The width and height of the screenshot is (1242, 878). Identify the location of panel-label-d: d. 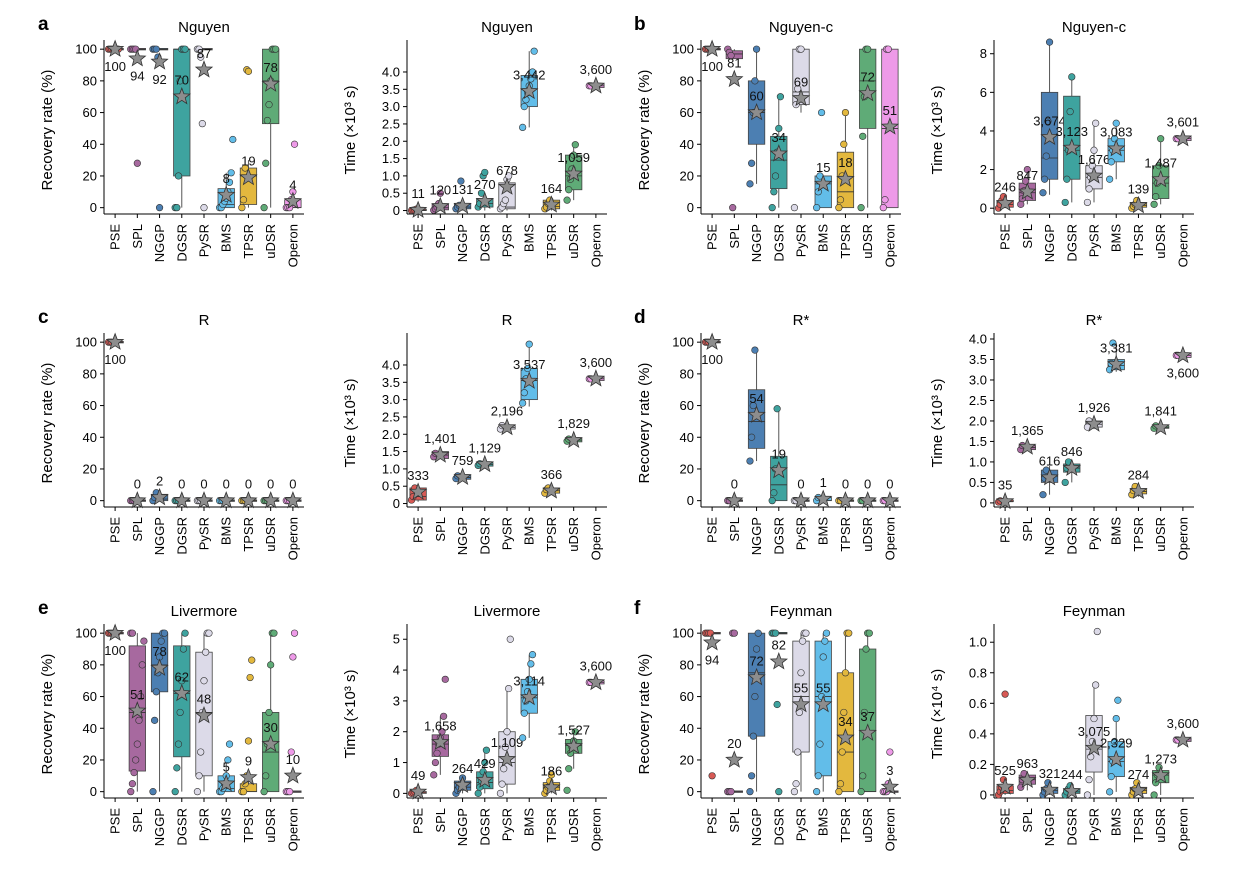
(640, 317).